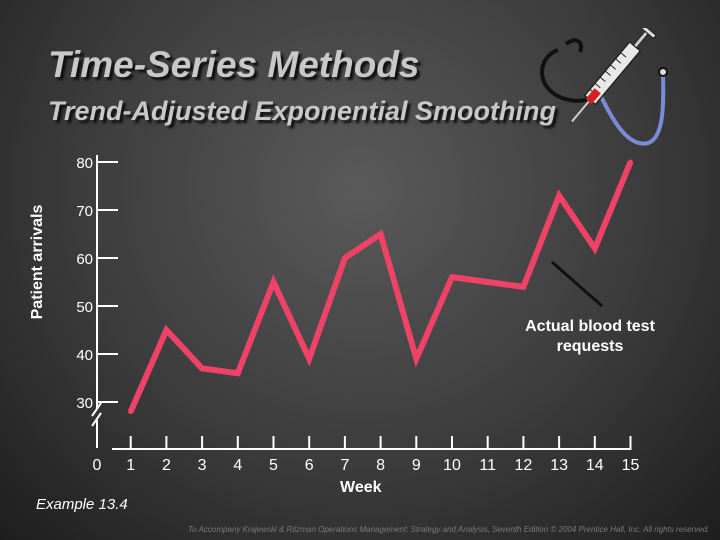 Image resolution: width=720 pixels, height=540 pixels. Describe the element at coordinates (130, 465) in the screenshot. I see `x-tick-label-1: 1` at that location.